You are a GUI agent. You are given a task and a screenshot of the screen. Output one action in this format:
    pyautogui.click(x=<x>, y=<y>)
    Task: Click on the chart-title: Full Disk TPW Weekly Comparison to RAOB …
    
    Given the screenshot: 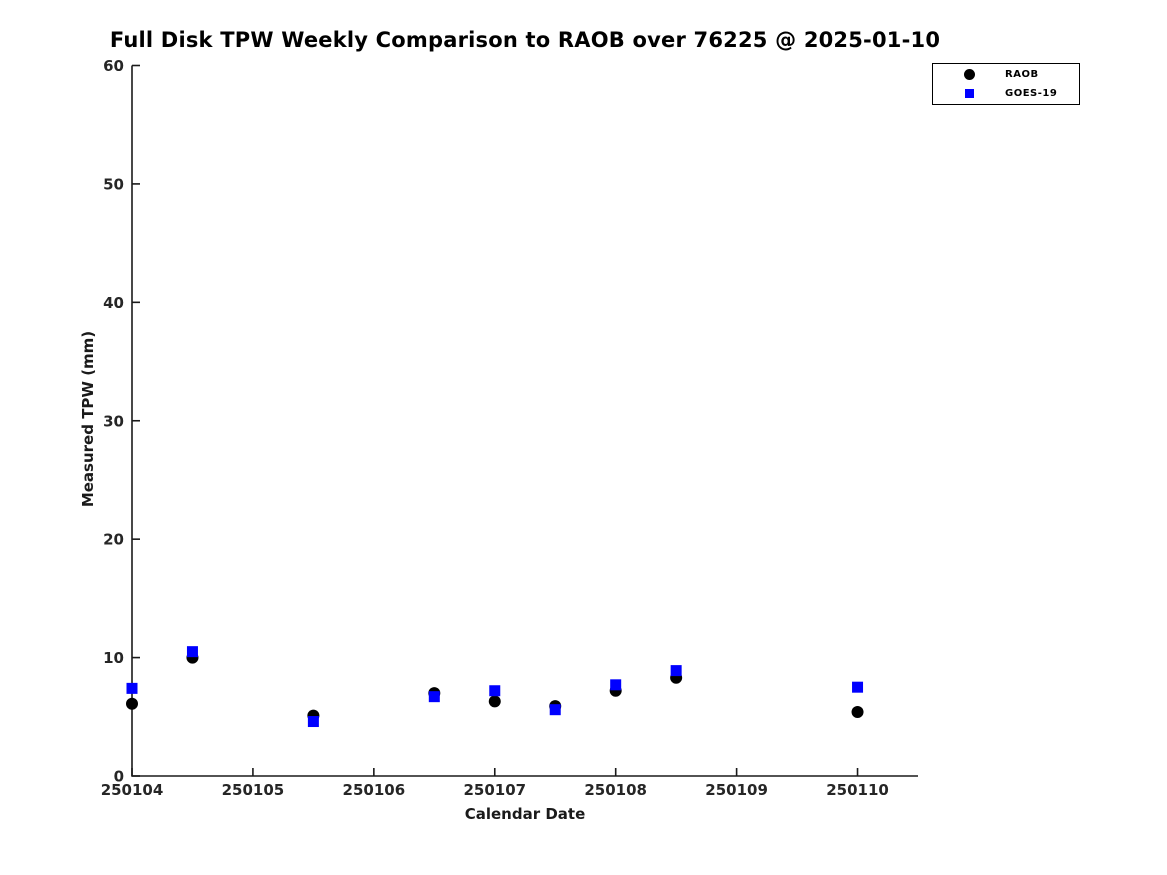 What is the action you would take?
    pyautogui.click(x=525, y=40)
    